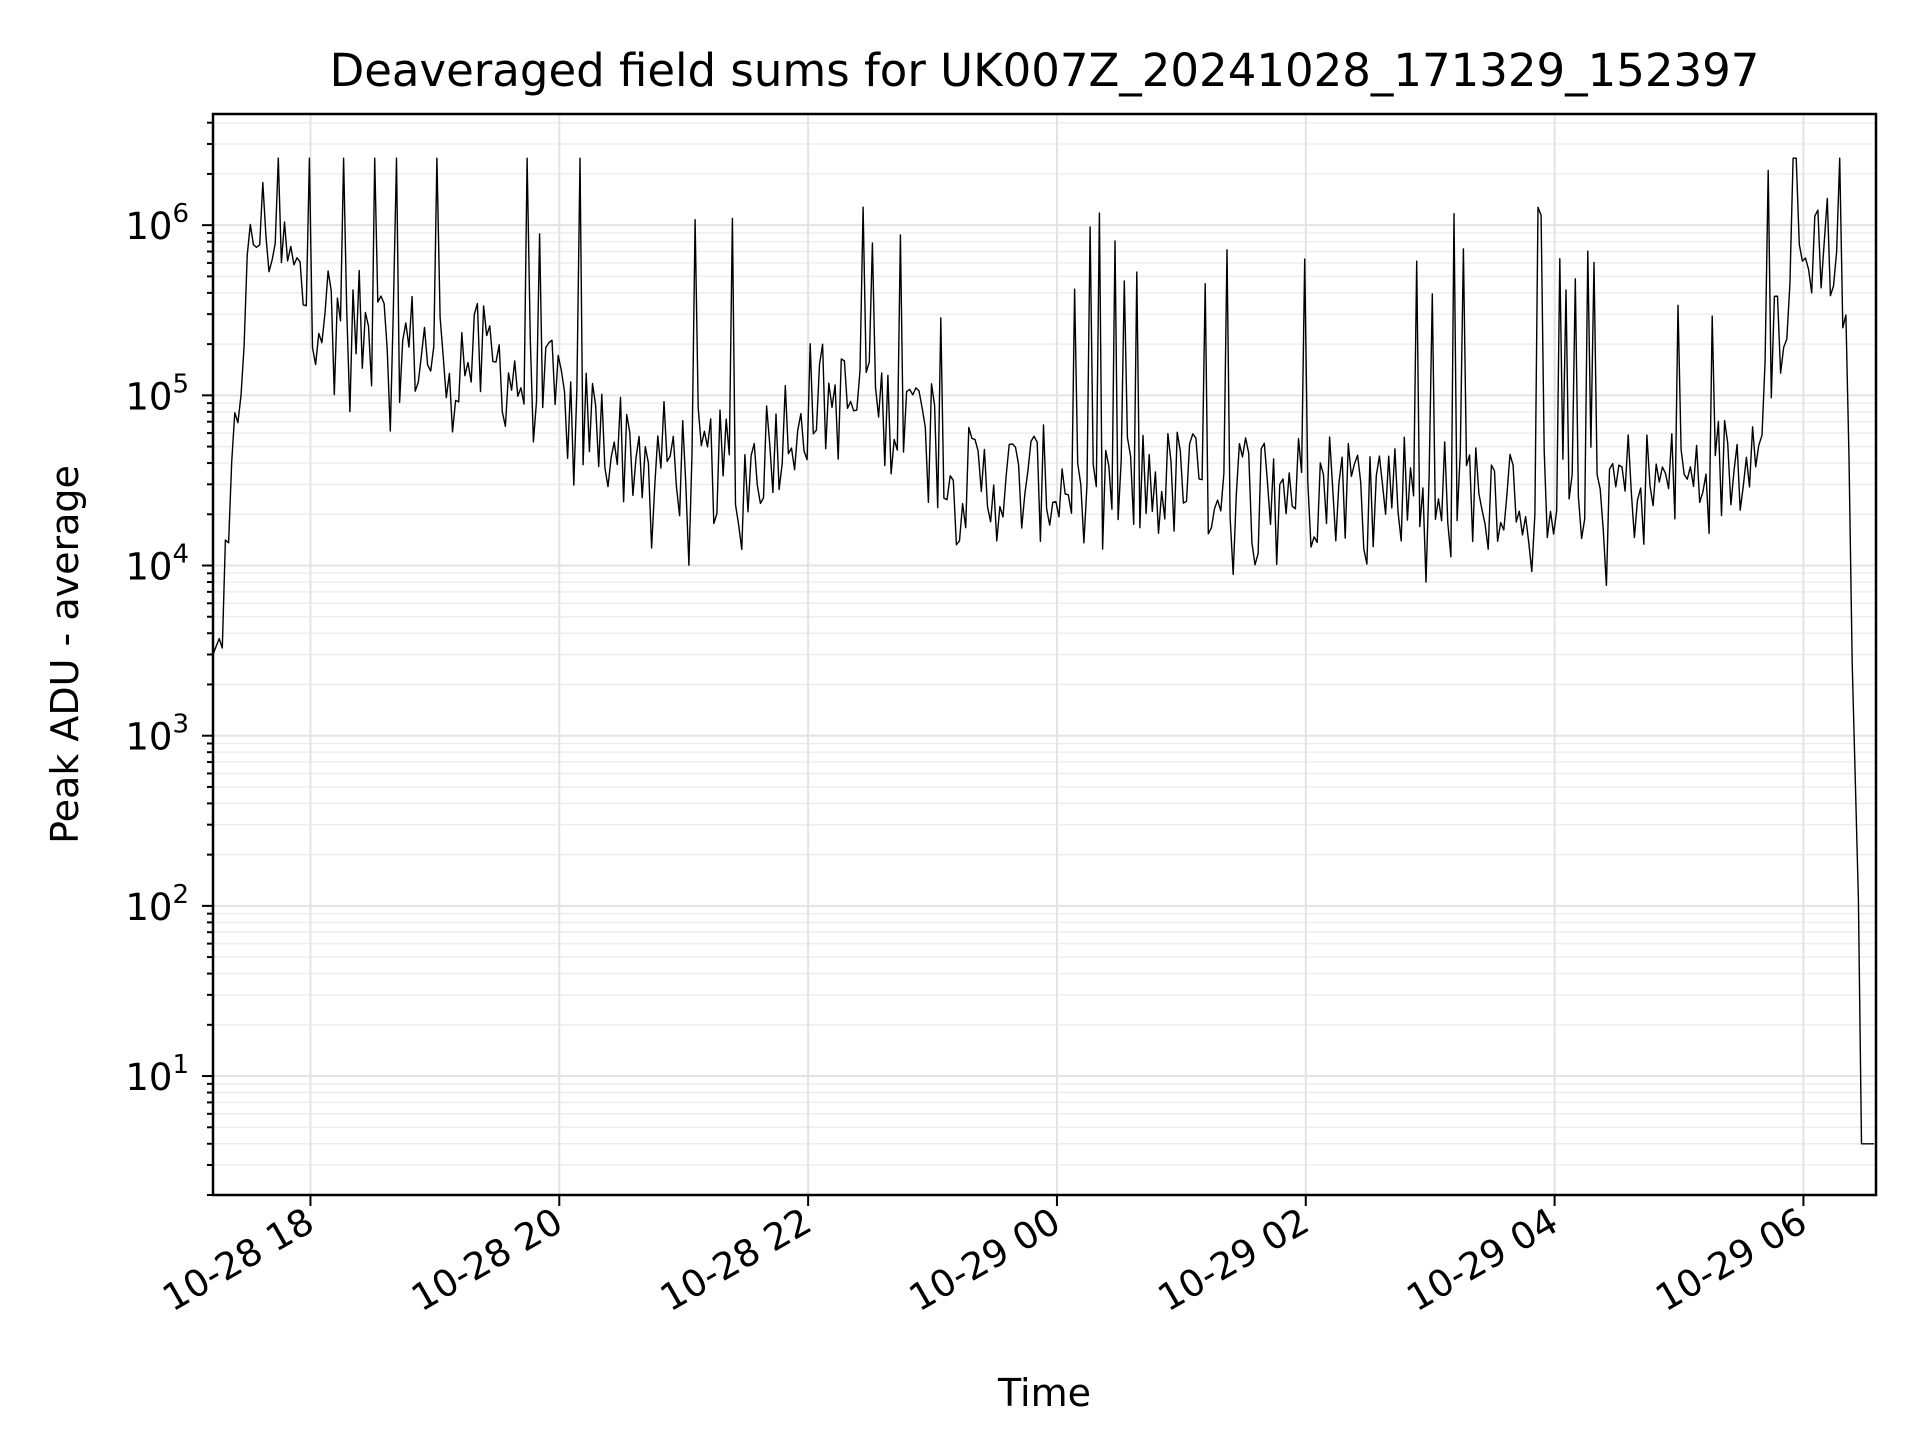  Describe the element at coordinates (157, 564) in the screenshot. I see `y-tick-label: 10⁴` at that location.